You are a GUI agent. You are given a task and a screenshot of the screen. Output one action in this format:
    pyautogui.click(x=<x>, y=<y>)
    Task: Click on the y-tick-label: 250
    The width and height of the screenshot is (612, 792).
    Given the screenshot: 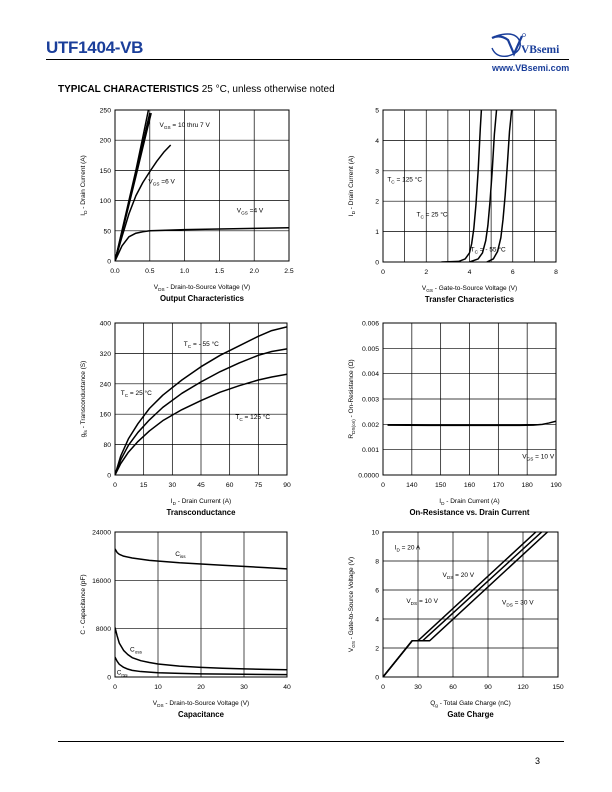 What is the action you would take?
    pyautogui.click(x=106, y=111)
    